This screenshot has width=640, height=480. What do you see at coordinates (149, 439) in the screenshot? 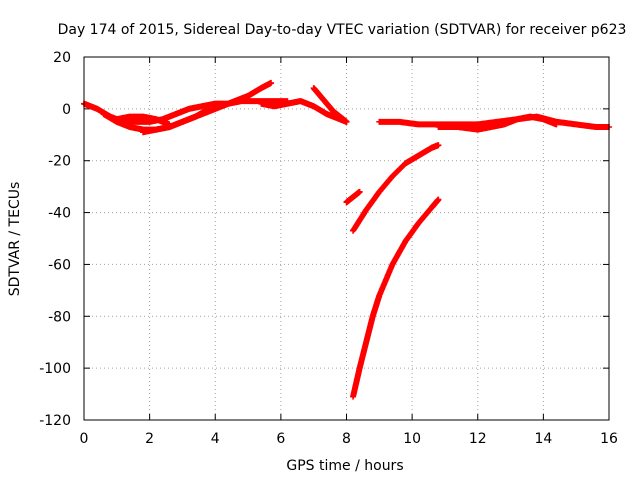
I see `x-tick-label: 2` at bounding box center [149, 439].